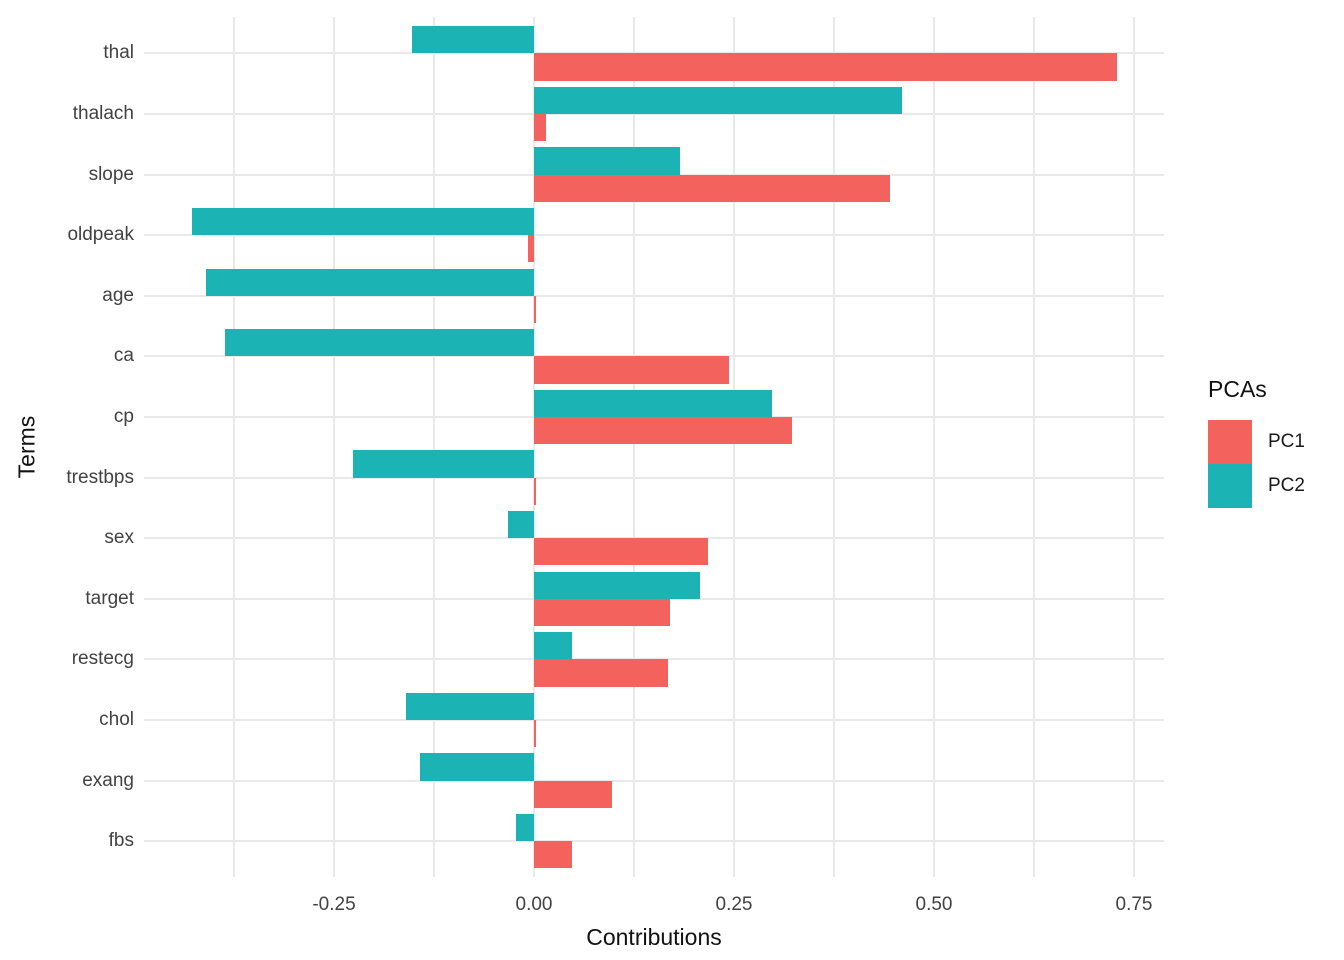 The height and width of the screenshot is (960, 1344). I want to click on y-tick-label-trestbps: trestbps, so click(100, 477).